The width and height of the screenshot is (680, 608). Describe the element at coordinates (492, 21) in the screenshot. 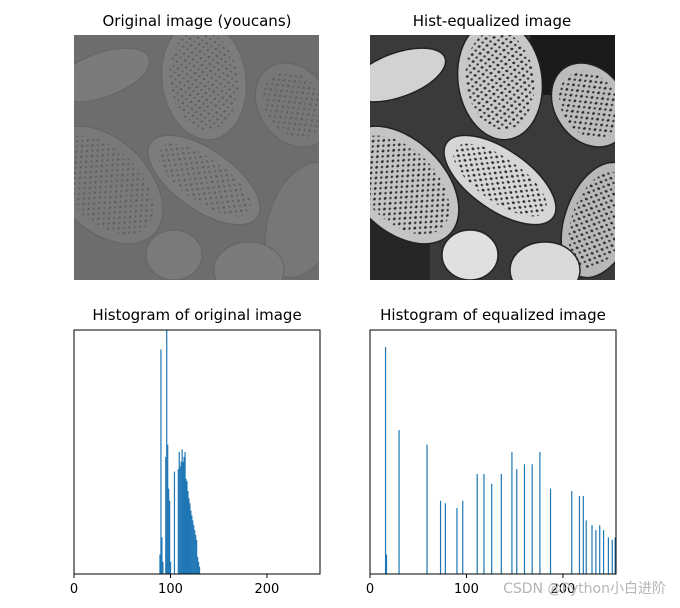

I see `equalized-image-title: Hist-equalized image` at that location.